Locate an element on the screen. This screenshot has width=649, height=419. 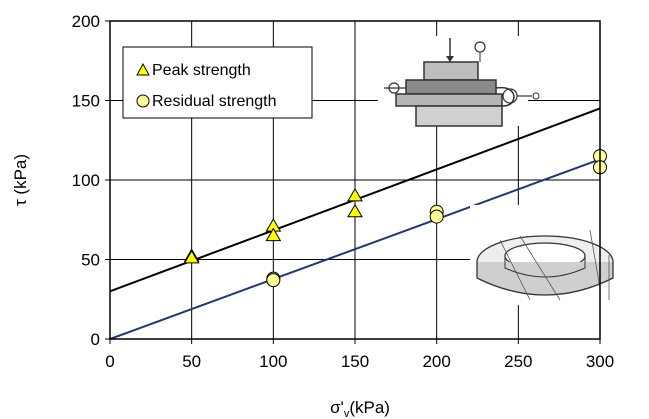
ring-shear-illustration is located at coordinates (545, 255).